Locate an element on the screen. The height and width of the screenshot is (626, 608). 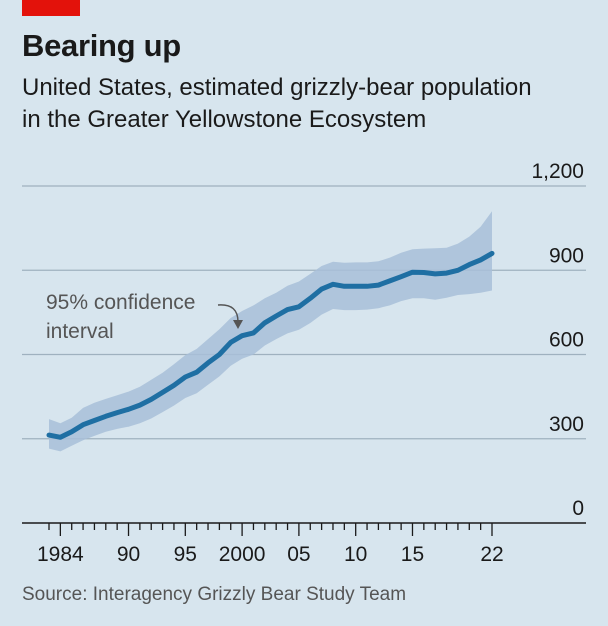
x-tick-label: 05 is located at coordinates (298, 554).